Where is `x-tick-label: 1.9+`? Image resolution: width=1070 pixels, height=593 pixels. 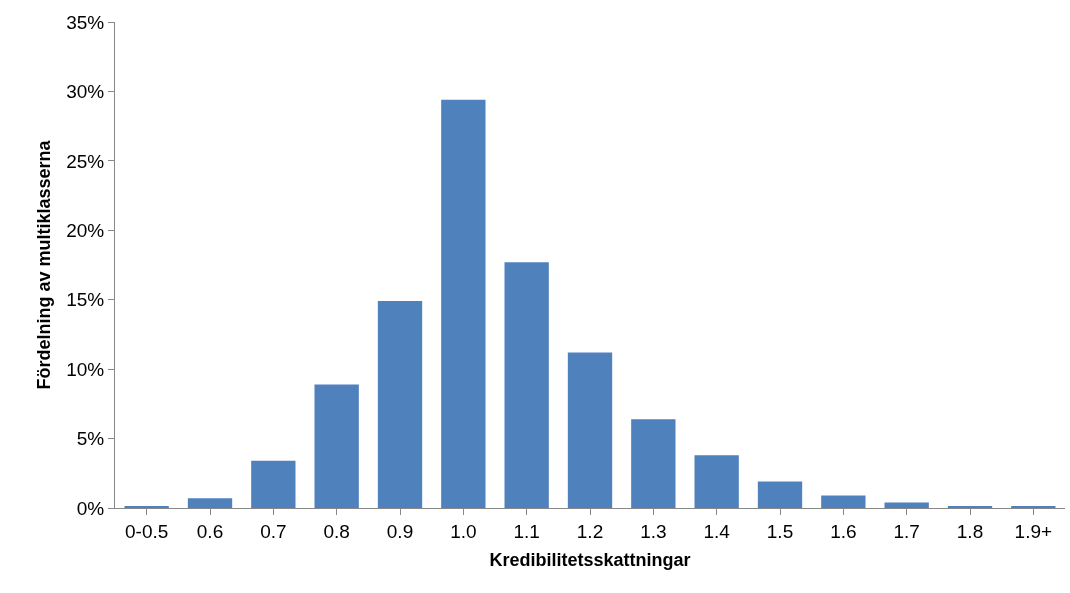
x-tick-label: 1.9+ is located at coordinates (1033, 531).